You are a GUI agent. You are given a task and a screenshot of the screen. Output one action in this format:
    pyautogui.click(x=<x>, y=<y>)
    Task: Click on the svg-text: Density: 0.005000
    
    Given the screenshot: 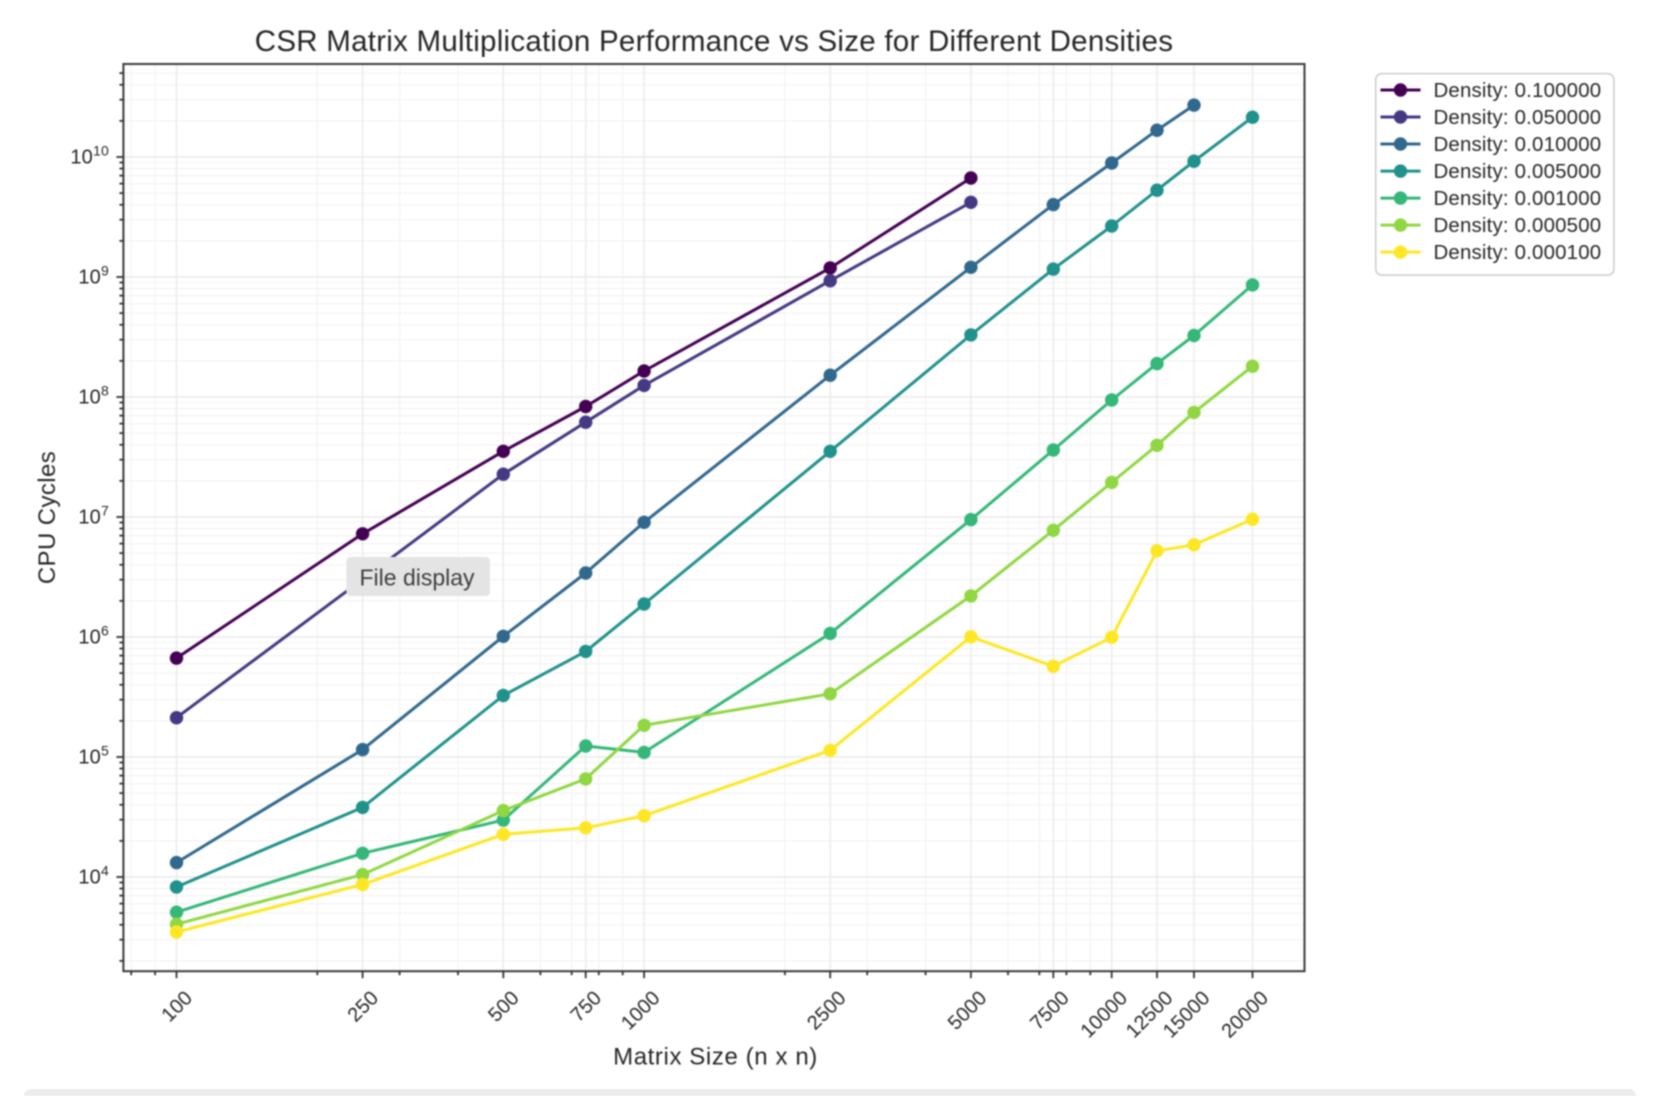 What is the action you would take?
    pyautogui.click(x=1518, y=172)
    